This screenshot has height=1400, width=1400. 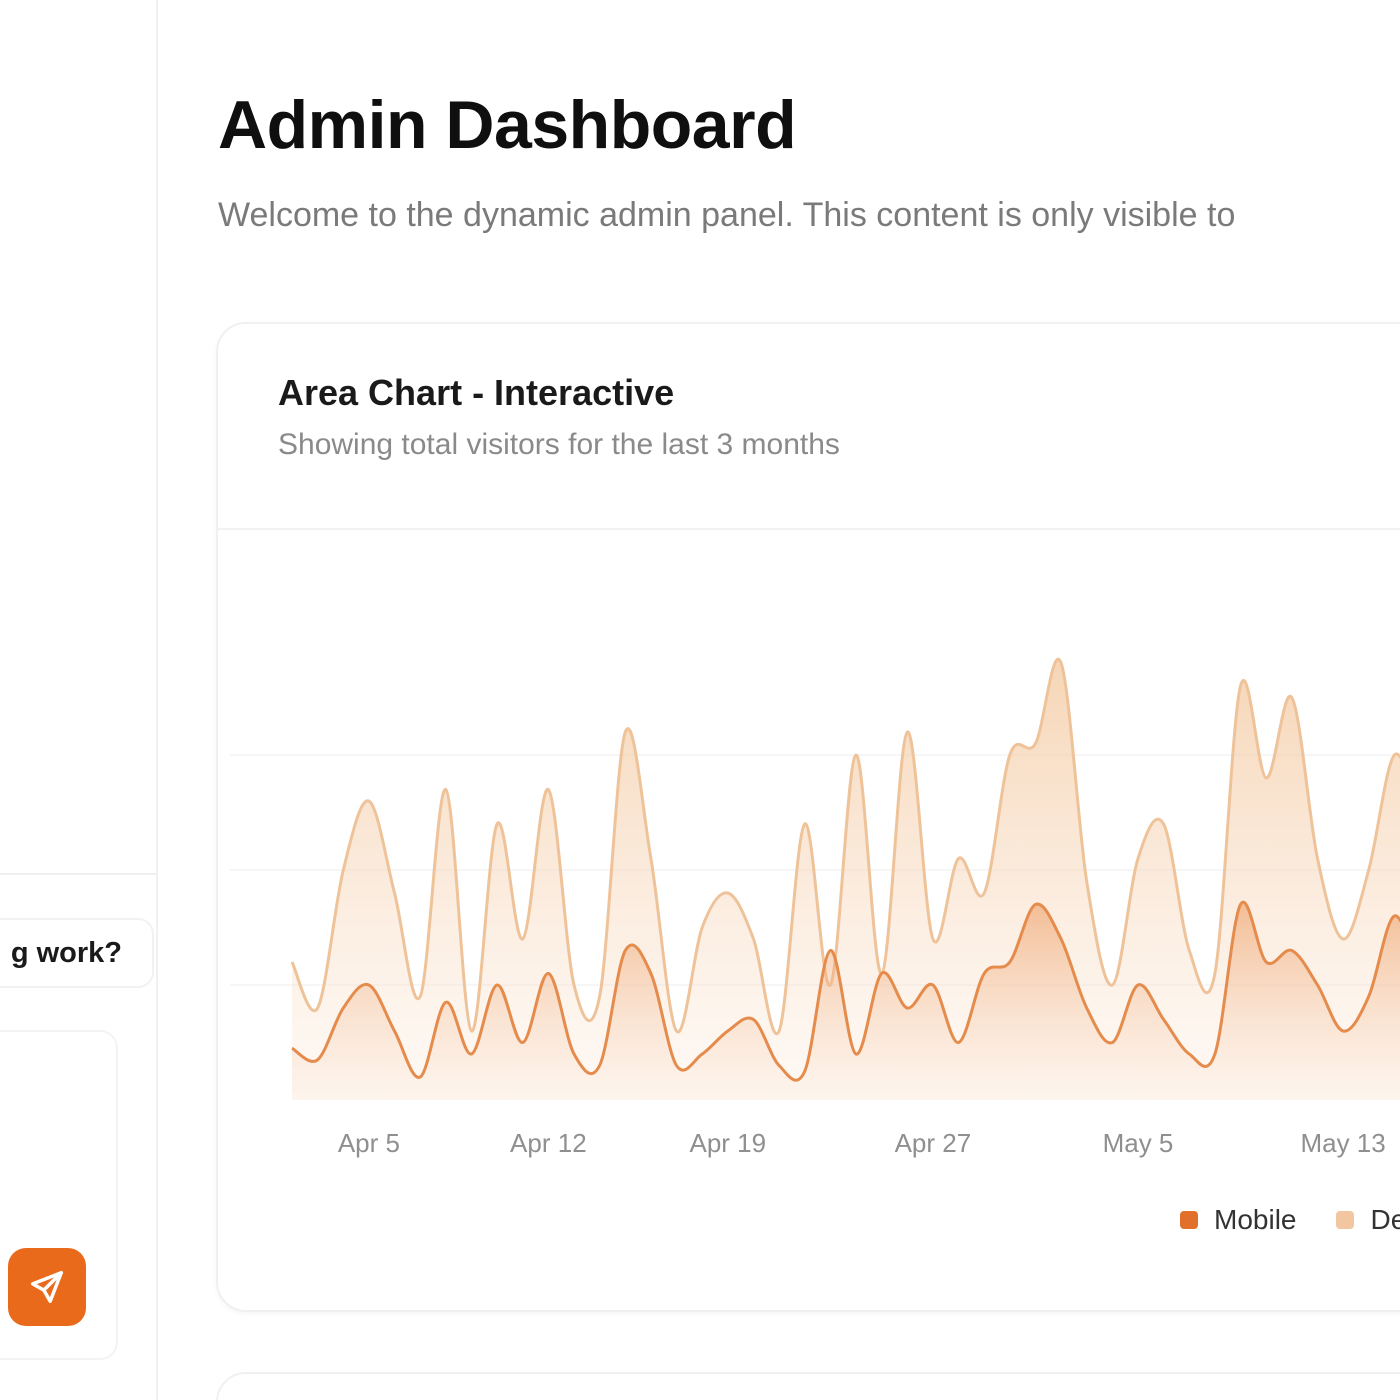 I want to click on legend-item-mobile: Mobile, so click(x=1238, y=1220).